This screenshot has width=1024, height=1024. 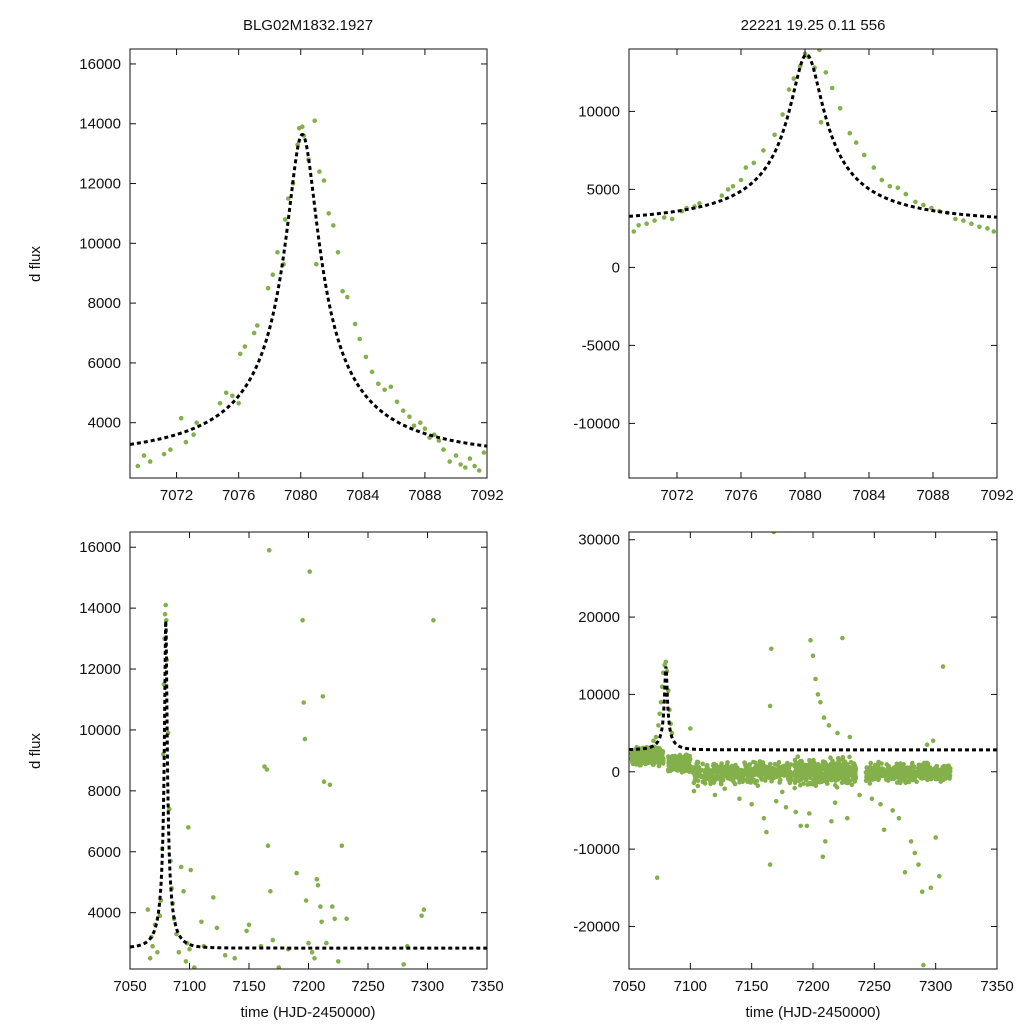 What do you see at coordinates (238, 495) in the screenshot?
I see `x-tick-label: 7076` at bounding box center [238, 495].